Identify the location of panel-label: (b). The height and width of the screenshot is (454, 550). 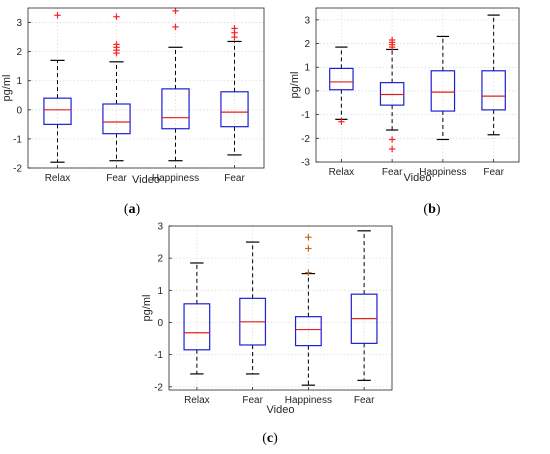
(431, 209).